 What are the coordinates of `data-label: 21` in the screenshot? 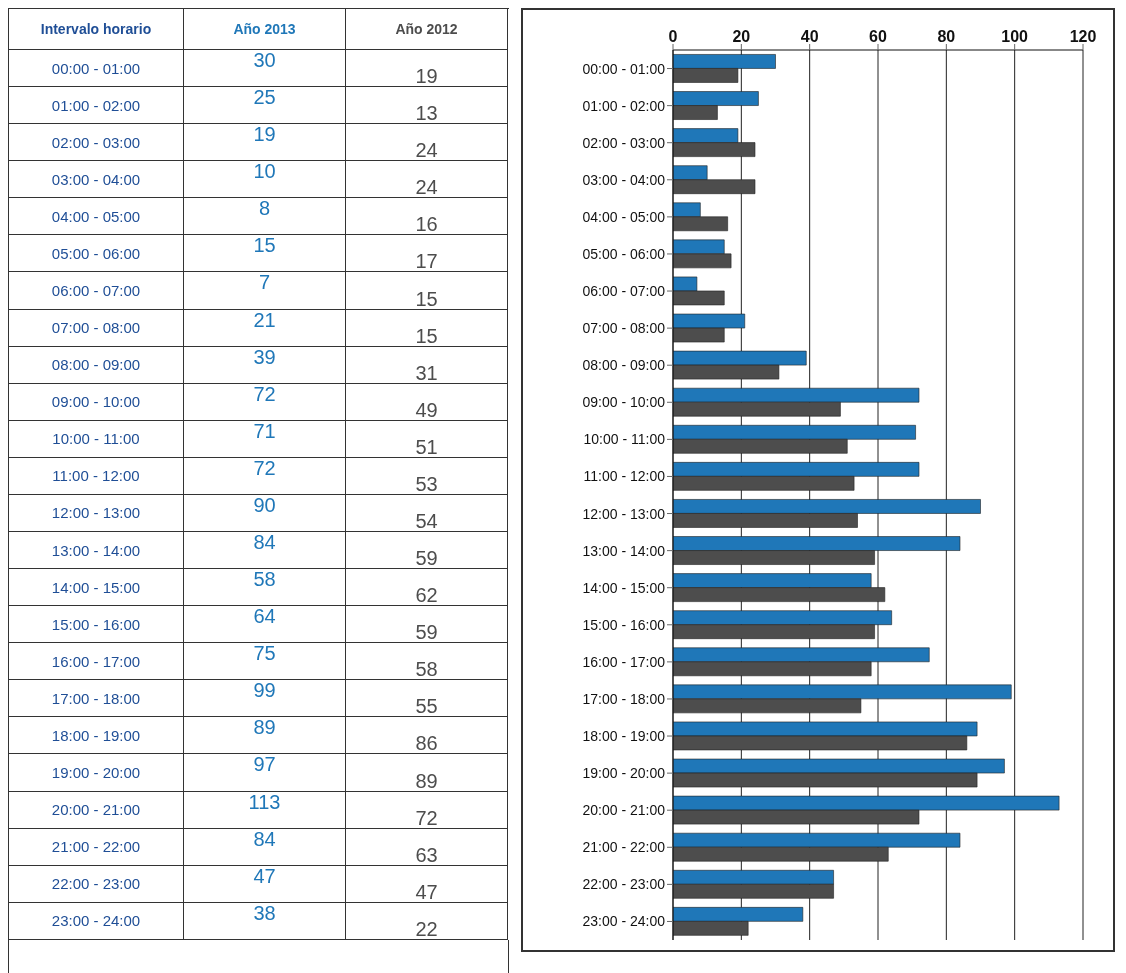 It's located at (265, 327).